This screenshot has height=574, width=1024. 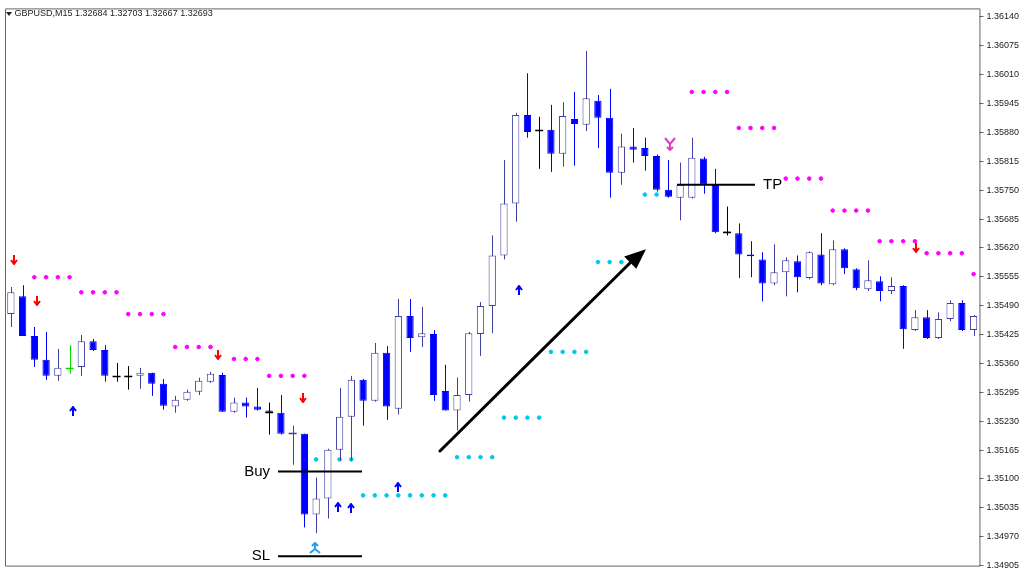 I want to click on y-tick-label: 1.35230, so click(x=1003, y=420).